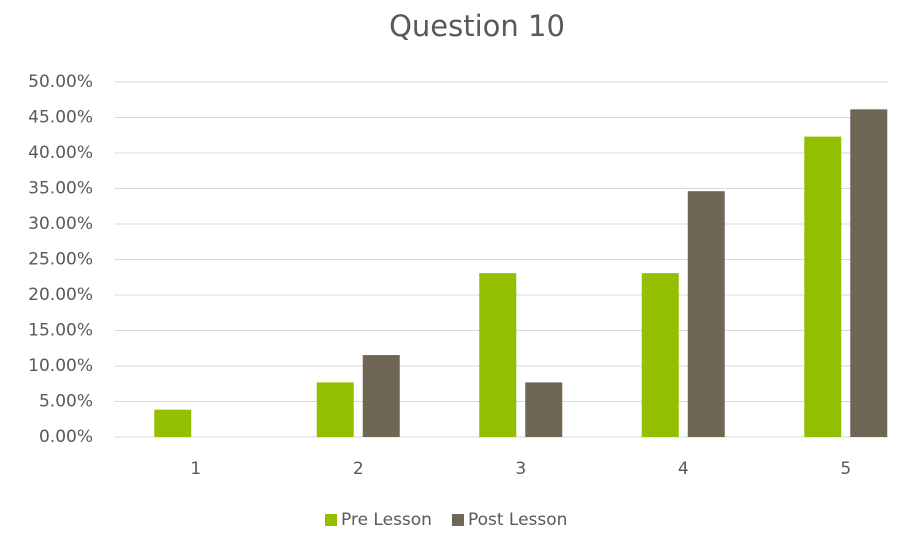 The height and width of the screenshot is (533, 913). Describe the element at coordinates (386, 520) in the screenshot. I see `legend-label: Pre Lesson` at that location.